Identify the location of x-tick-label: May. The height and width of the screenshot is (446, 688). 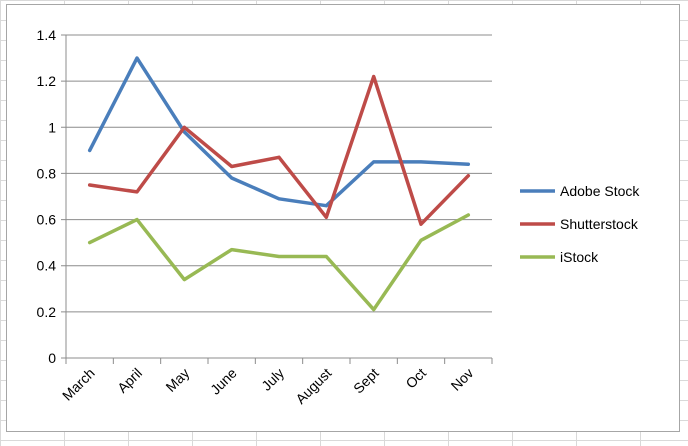
(177, 380).